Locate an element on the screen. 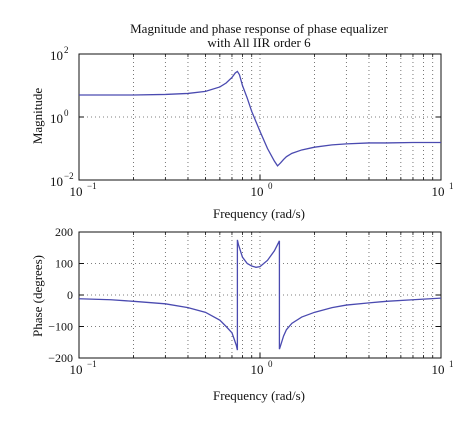 Image resolution: width=474 pixels, height=426 pixels. magnitude-ylabel: Magnitude is located at coordinates (37, 116).